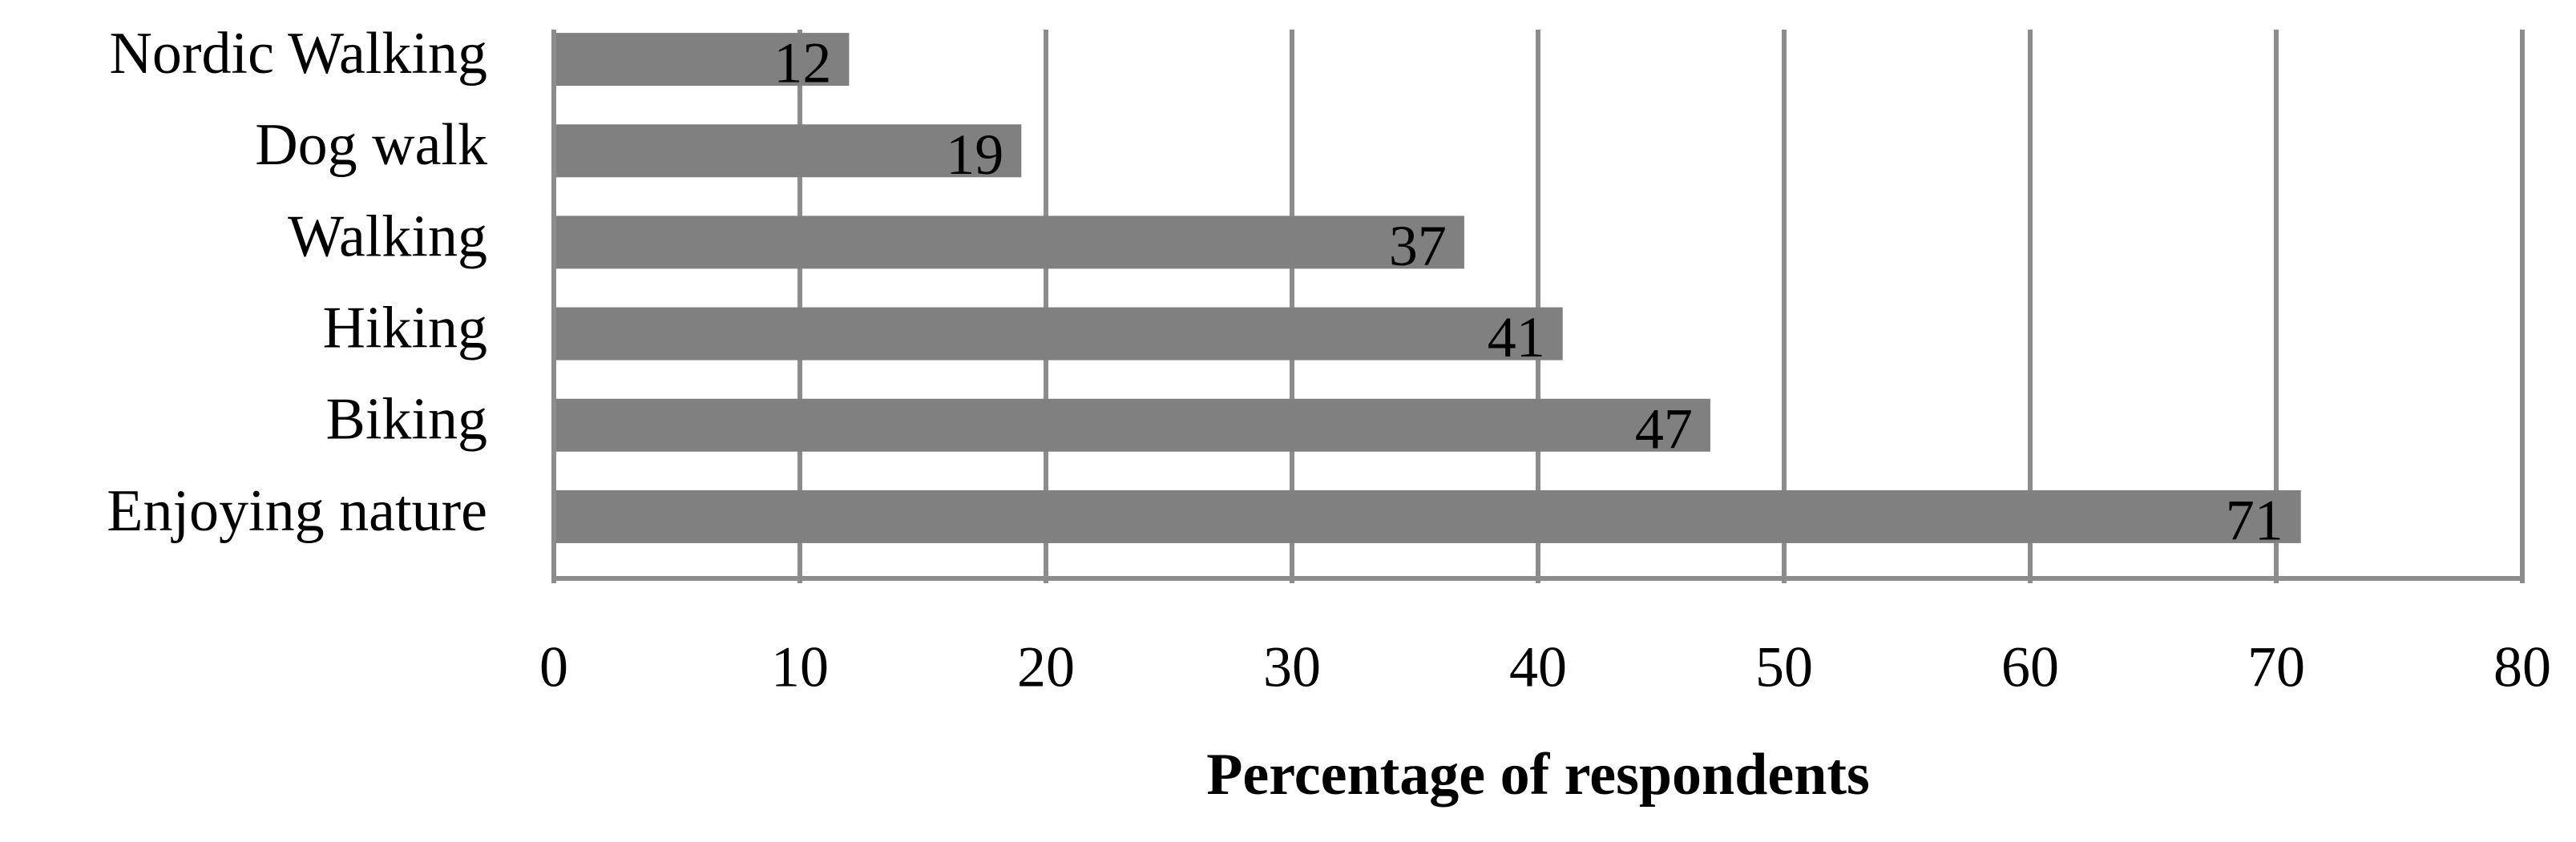 The height and width of the screenshot is (842, 2576). Describe the element at coordinates (2030, 667) in the screenshot. I see `x-tick-label: 60` at that location.